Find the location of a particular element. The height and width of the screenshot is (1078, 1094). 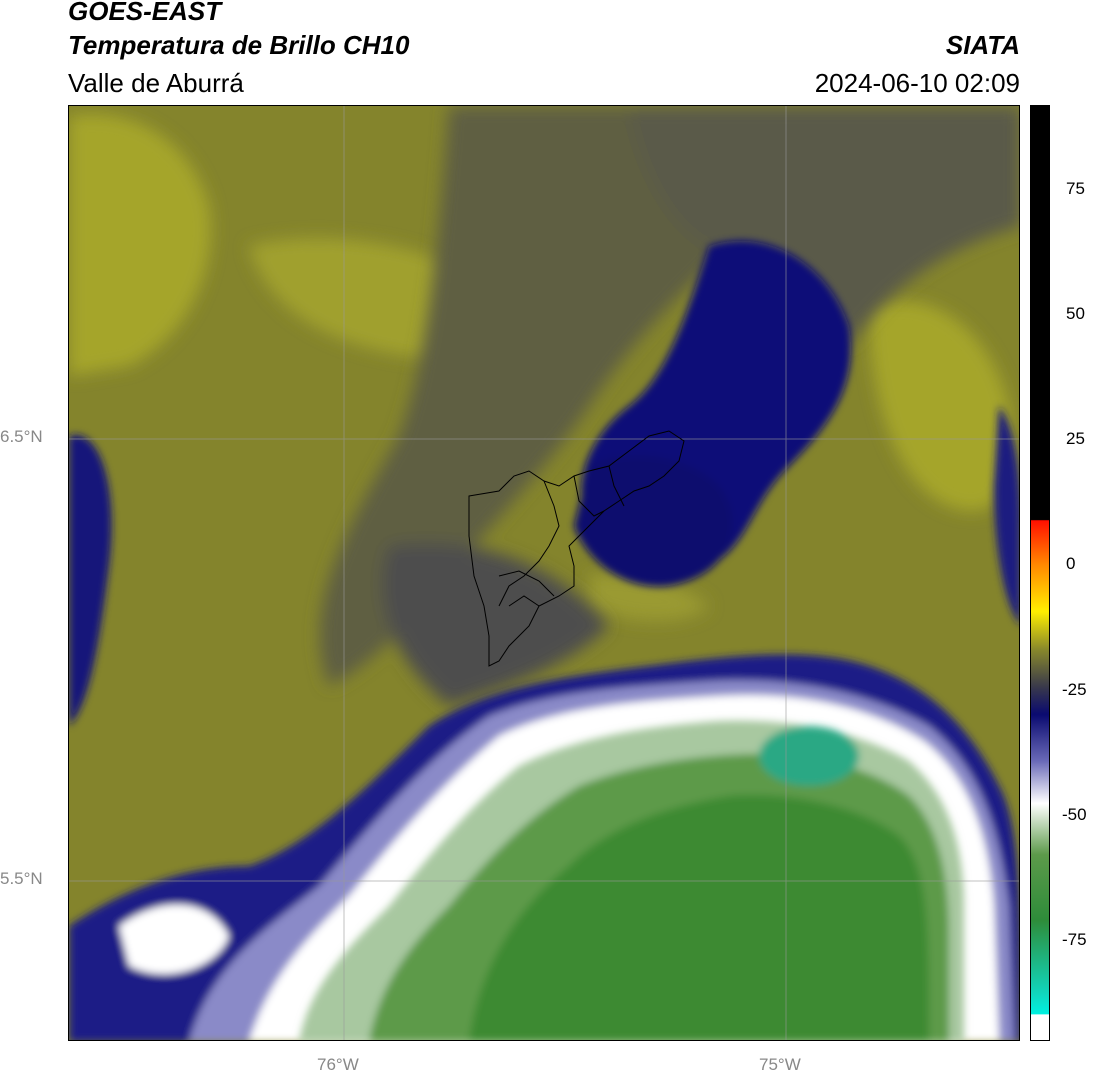

title-region: Valle de Aburrá is located at coordinates (156, 83).